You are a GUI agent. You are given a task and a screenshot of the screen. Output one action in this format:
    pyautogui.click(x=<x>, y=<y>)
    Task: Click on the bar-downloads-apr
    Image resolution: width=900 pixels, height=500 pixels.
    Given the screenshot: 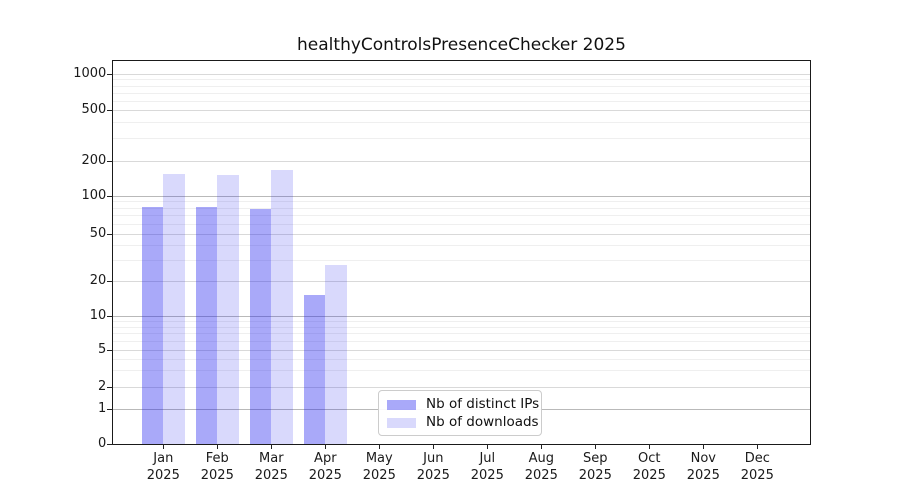 What is the action you would take?
    pyautogui.click(x=336, y=355)
    